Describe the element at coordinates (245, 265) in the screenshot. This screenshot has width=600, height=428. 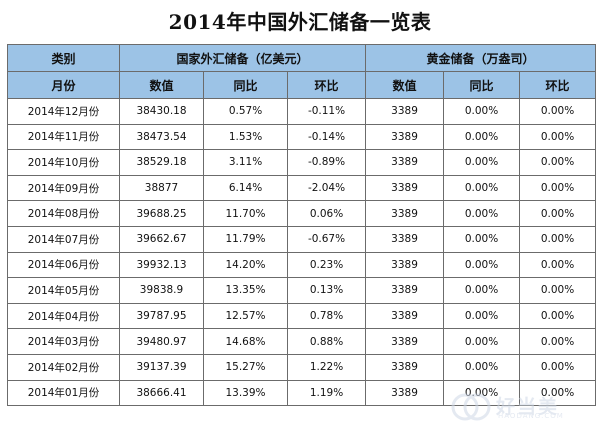
I see `cell-forex-yoy: 14.20%` at that location.